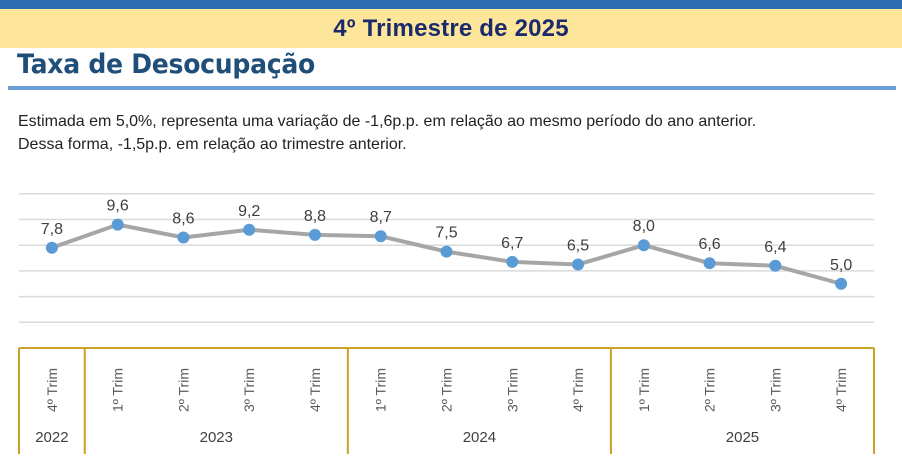 The image size is (902, 458). I want to click on data-label: 9,2, so click(249, 211).